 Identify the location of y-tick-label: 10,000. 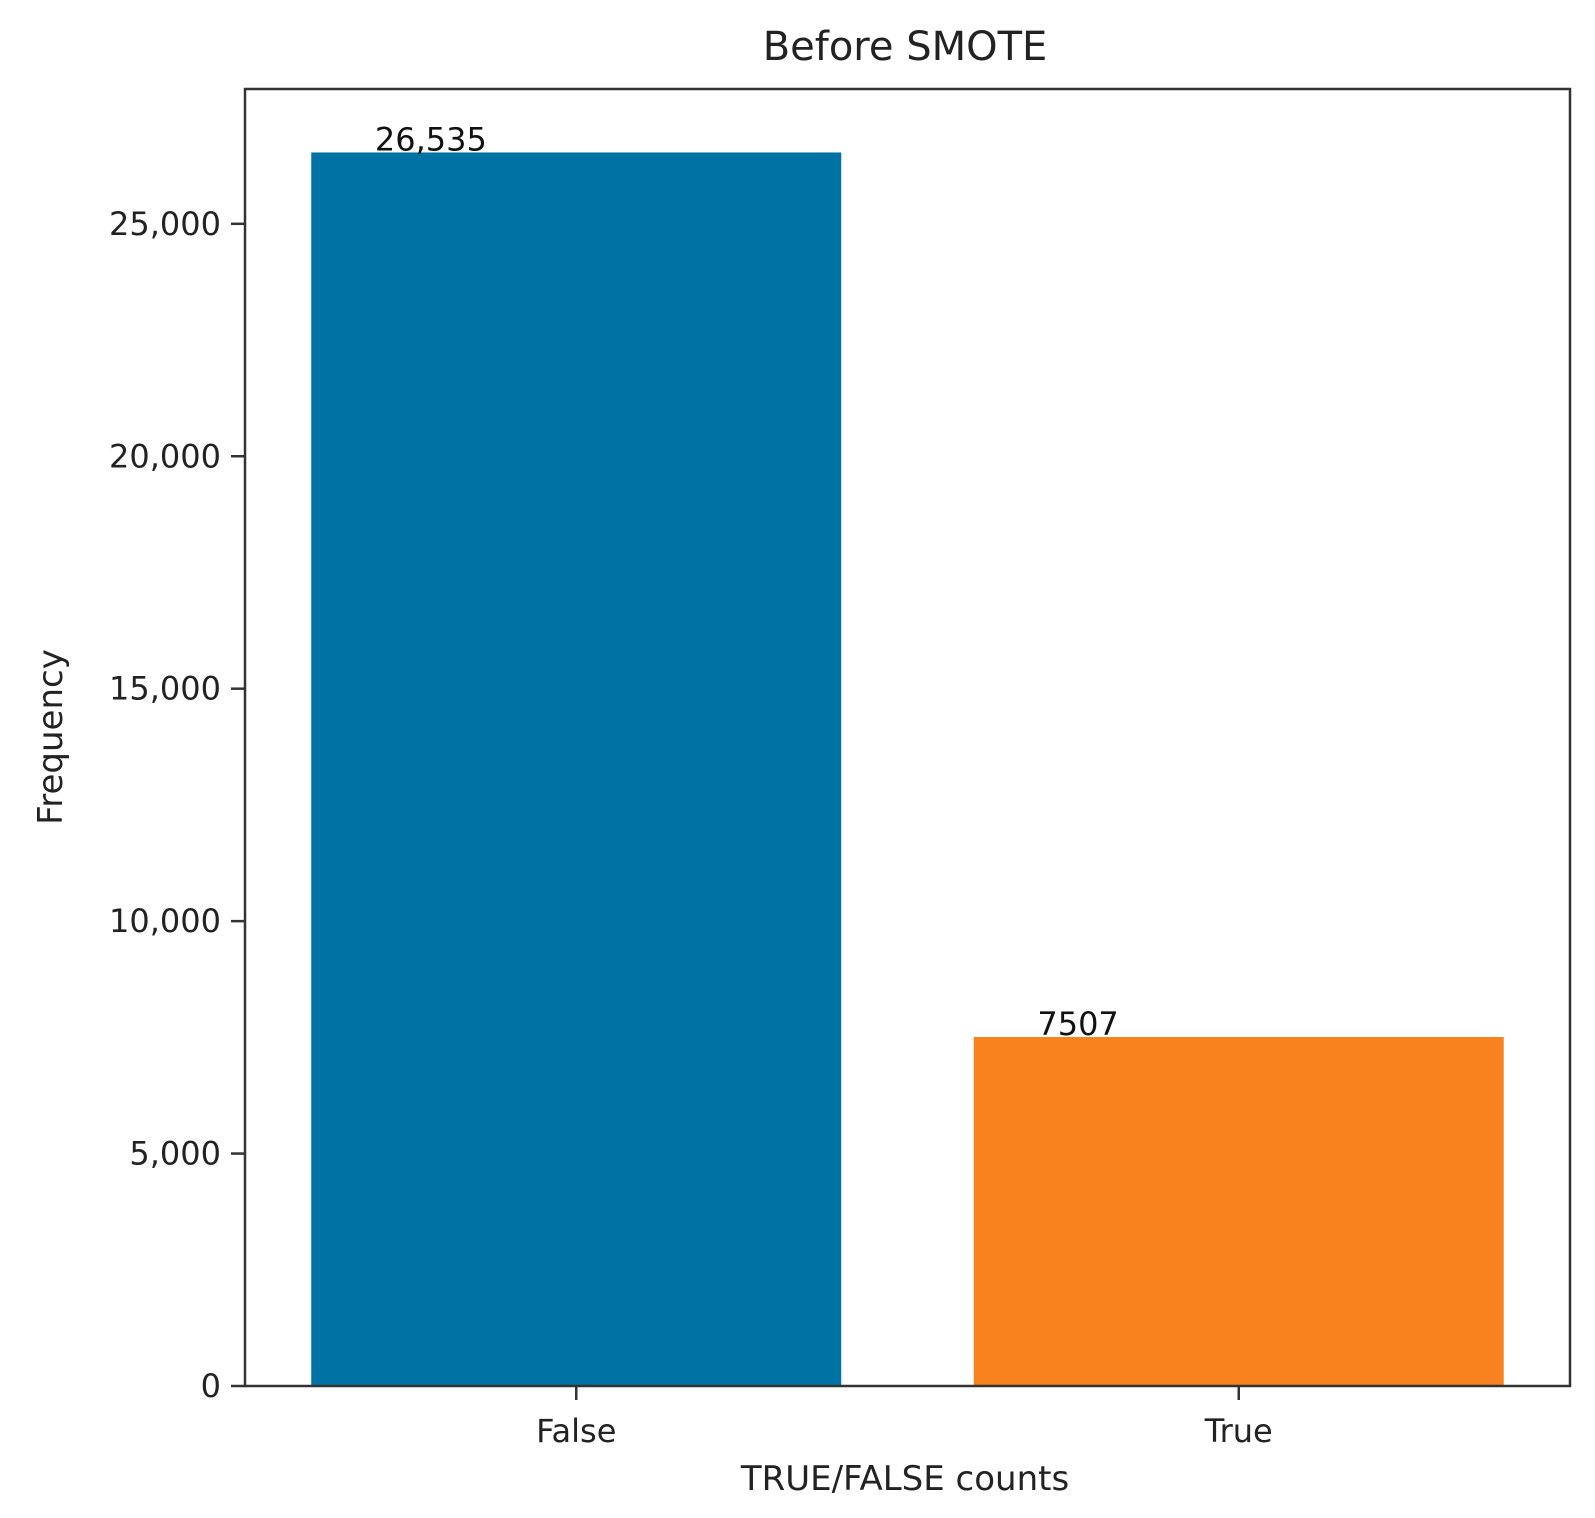
(165, 921).